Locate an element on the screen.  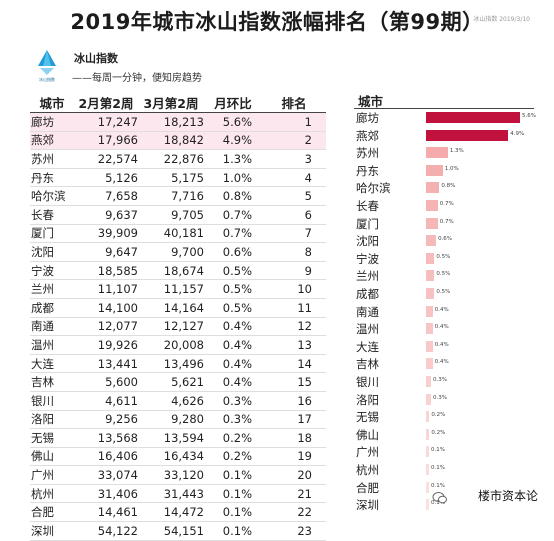
table-row: 沈阳 9,647 9,700 0.6% 8 is located at coordinates (178, 252).